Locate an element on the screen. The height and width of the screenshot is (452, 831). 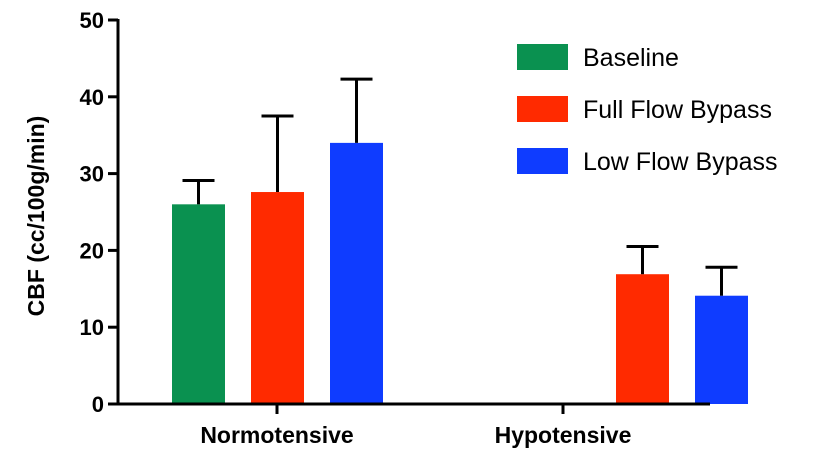
bar-hypotensive-low-flow-bypass is located at coordinates (721, 349).